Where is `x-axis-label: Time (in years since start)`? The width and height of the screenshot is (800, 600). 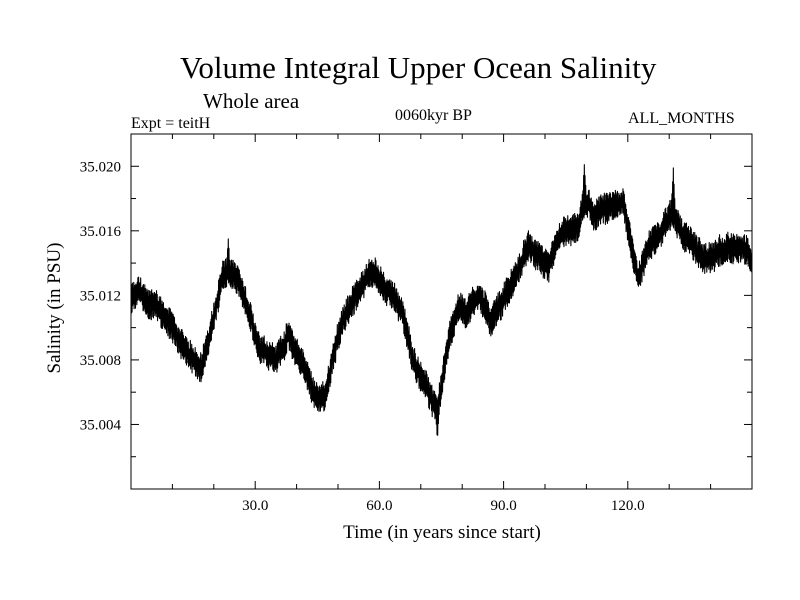 x-axis-label: Time (in years since start) is located at coordinates (442, 532).